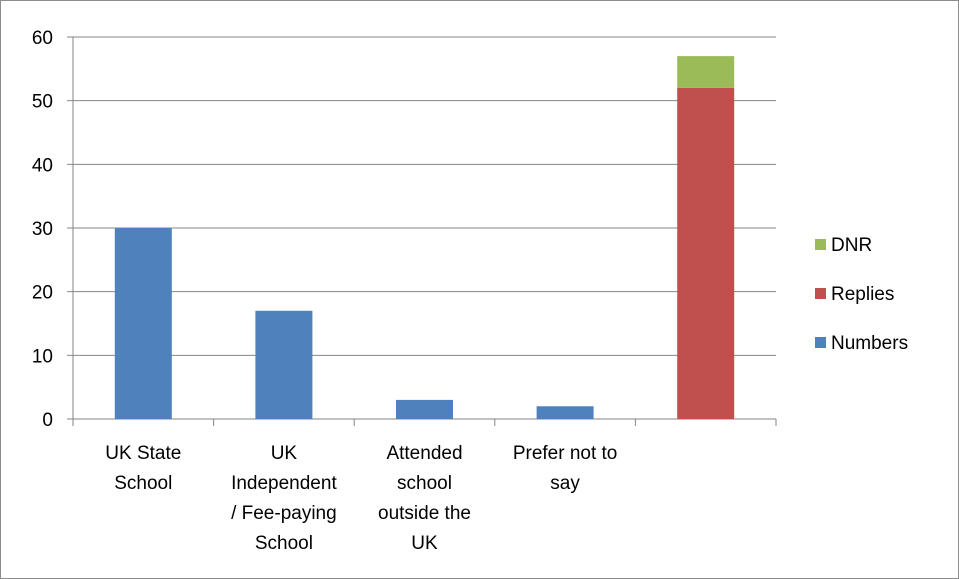 This screenshot has width=959, height=579. I want to click on legend-swatch-replies, so click(820, 293).